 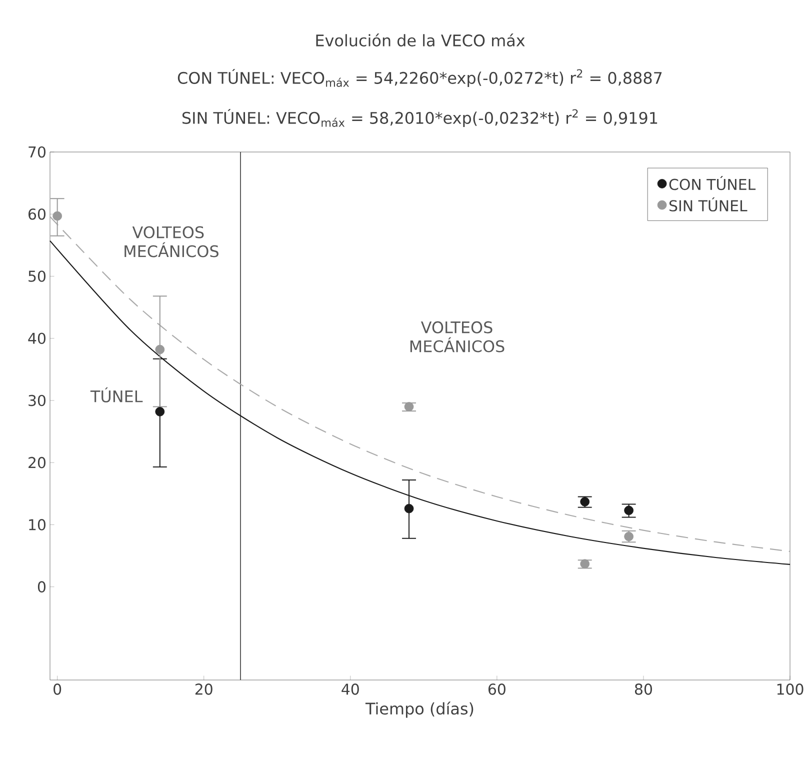 I want to click on text: CON TÚNEL: VECO$_{máx}$ = 54,2260*exp(-0,0272*t) r$^{2}$ = 0,8887, so click(x=420, y=78).